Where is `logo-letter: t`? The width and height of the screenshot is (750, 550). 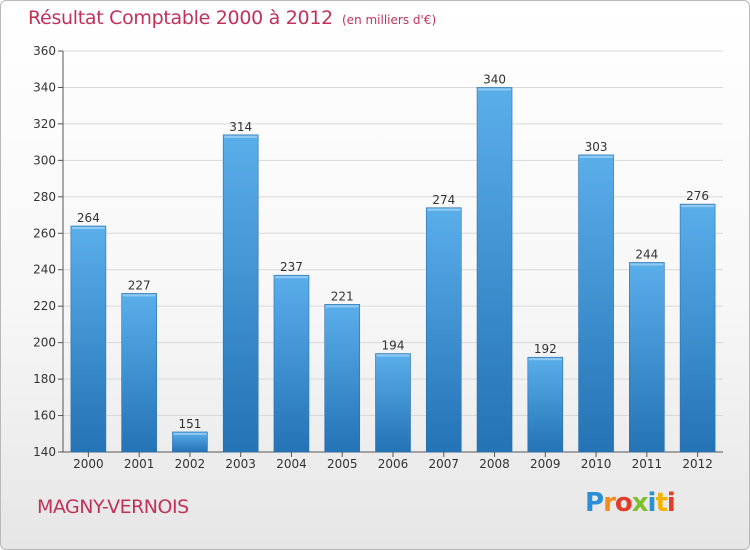
logo-letter: t is located at coordinates (661, 503).